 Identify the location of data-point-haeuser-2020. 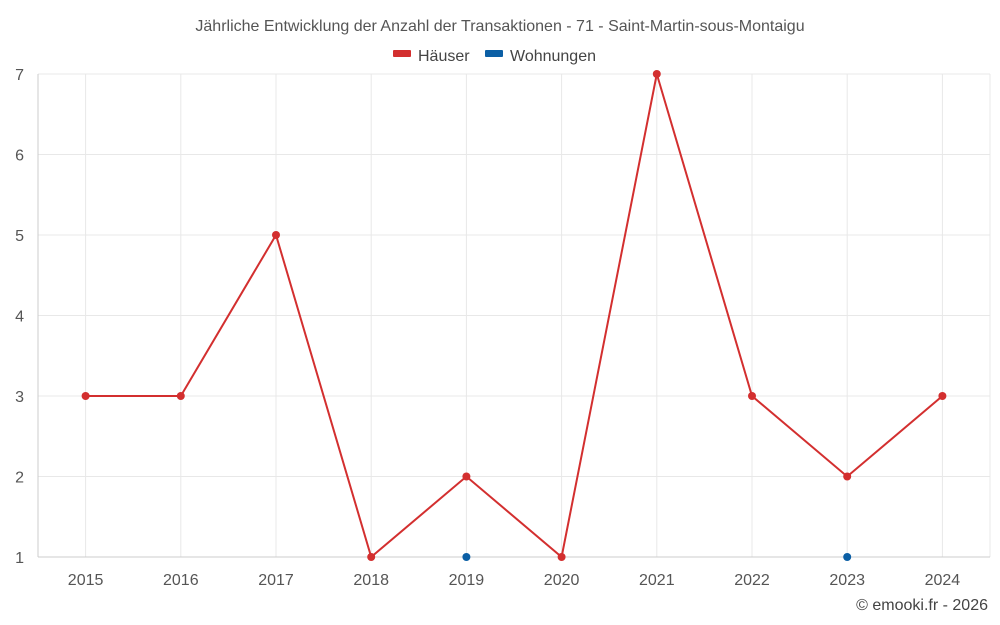
(561, 557).